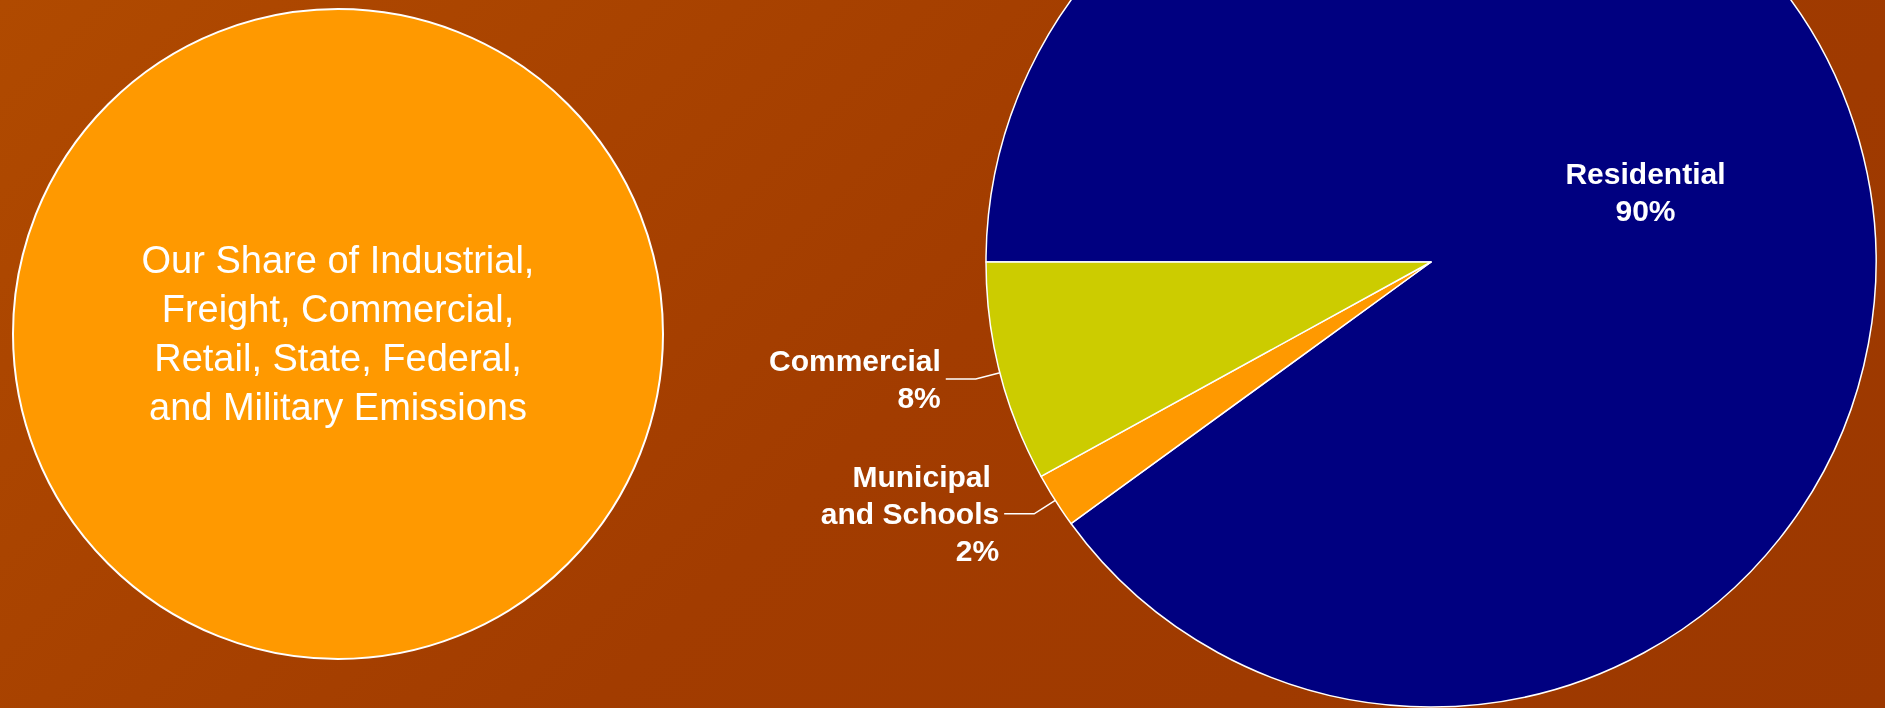 The height and width of the screenshot is (708, 1885). I want to click on data-label: 8%, so click(919, 397).